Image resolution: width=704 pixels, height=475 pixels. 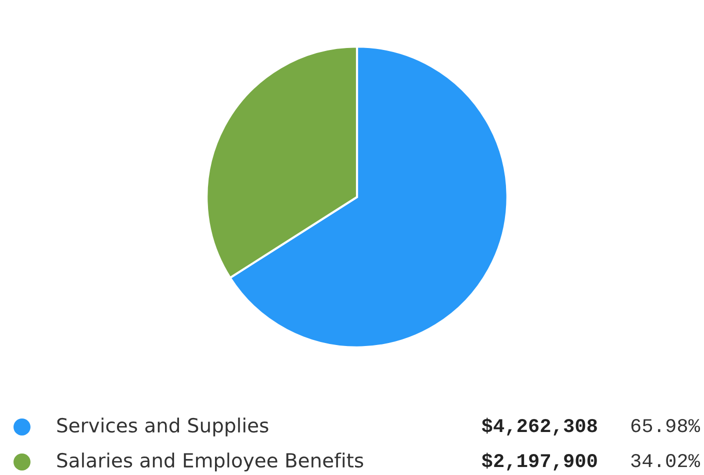 I want to click on legend-label: Salaries and Employee Benefits, so click(x=210, y=462).